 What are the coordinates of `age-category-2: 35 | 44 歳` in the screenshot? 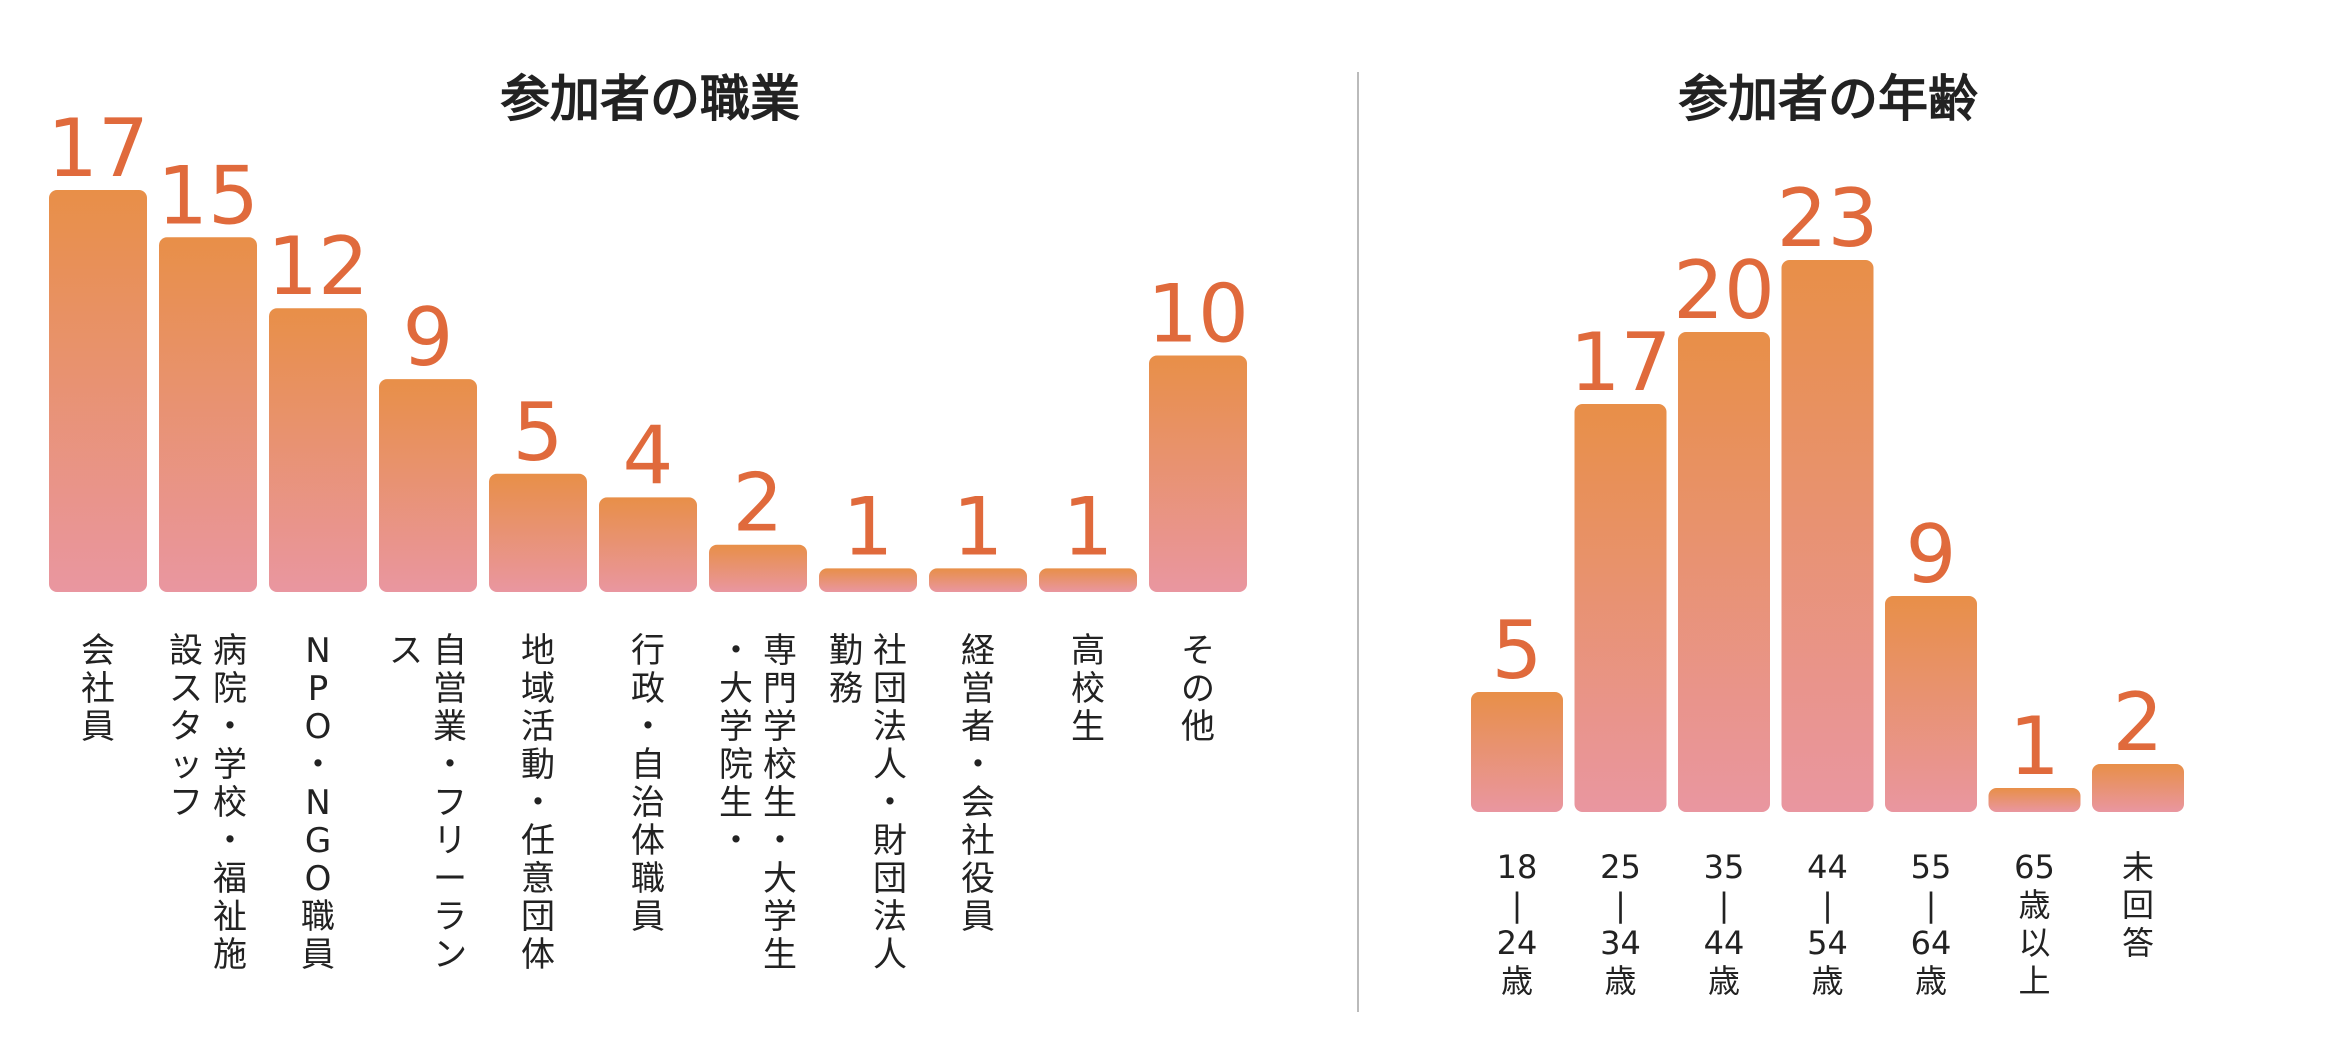 It's located at (1724, 924).